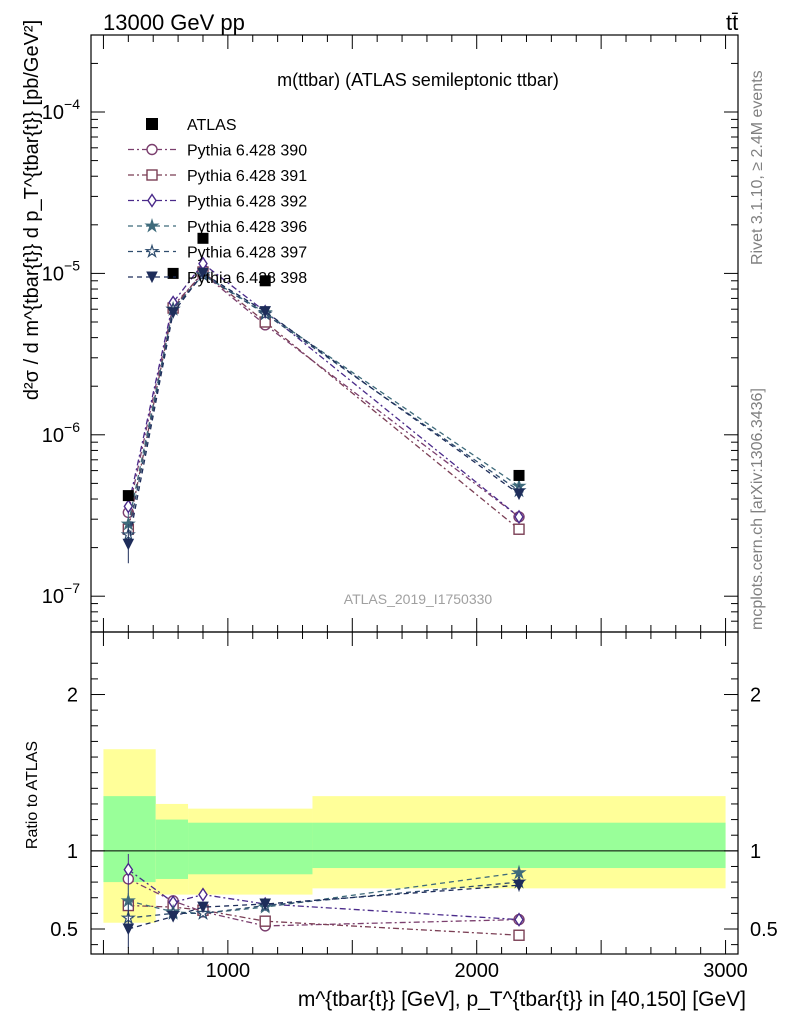 Image resolution: width=786 pixels, height=1024 pixels. I want to click on legend-label: Pythia 6.428 398, so click(247, 278).